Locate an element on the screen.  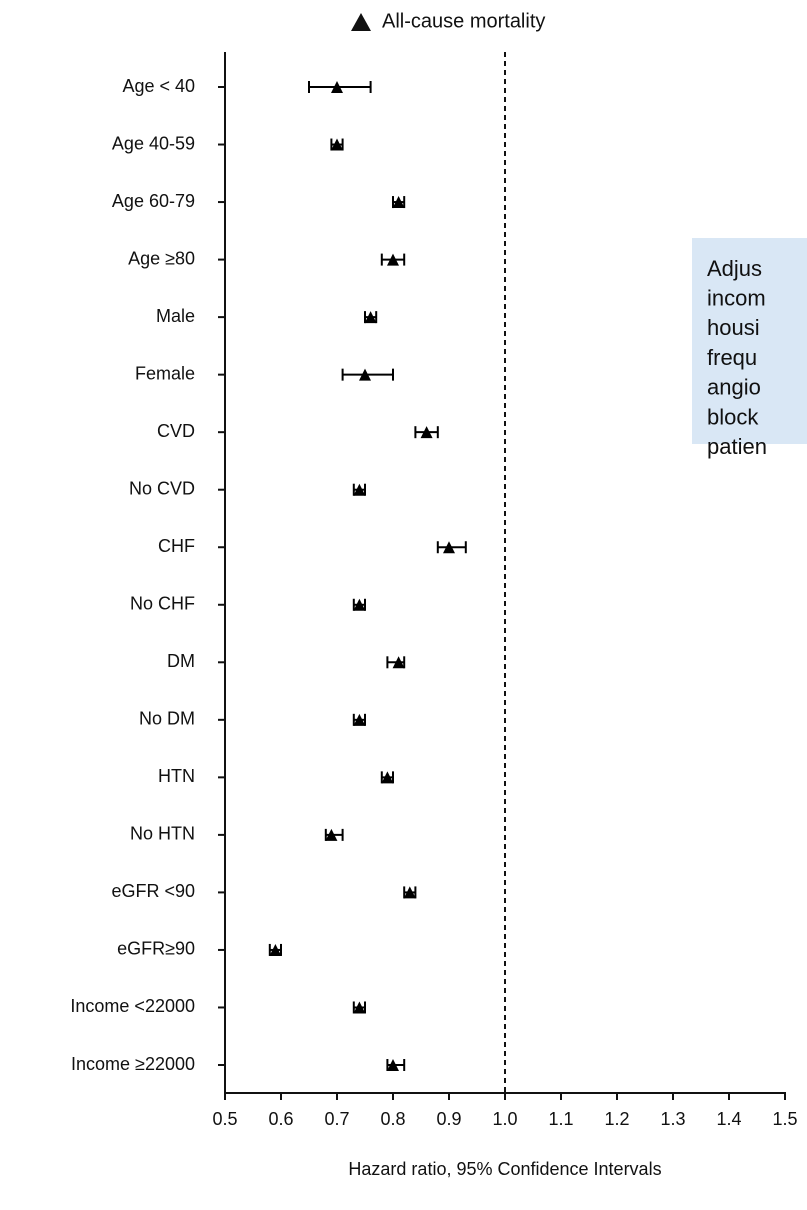
y-tick-label: No CHF is located at coordinates (162, 604).